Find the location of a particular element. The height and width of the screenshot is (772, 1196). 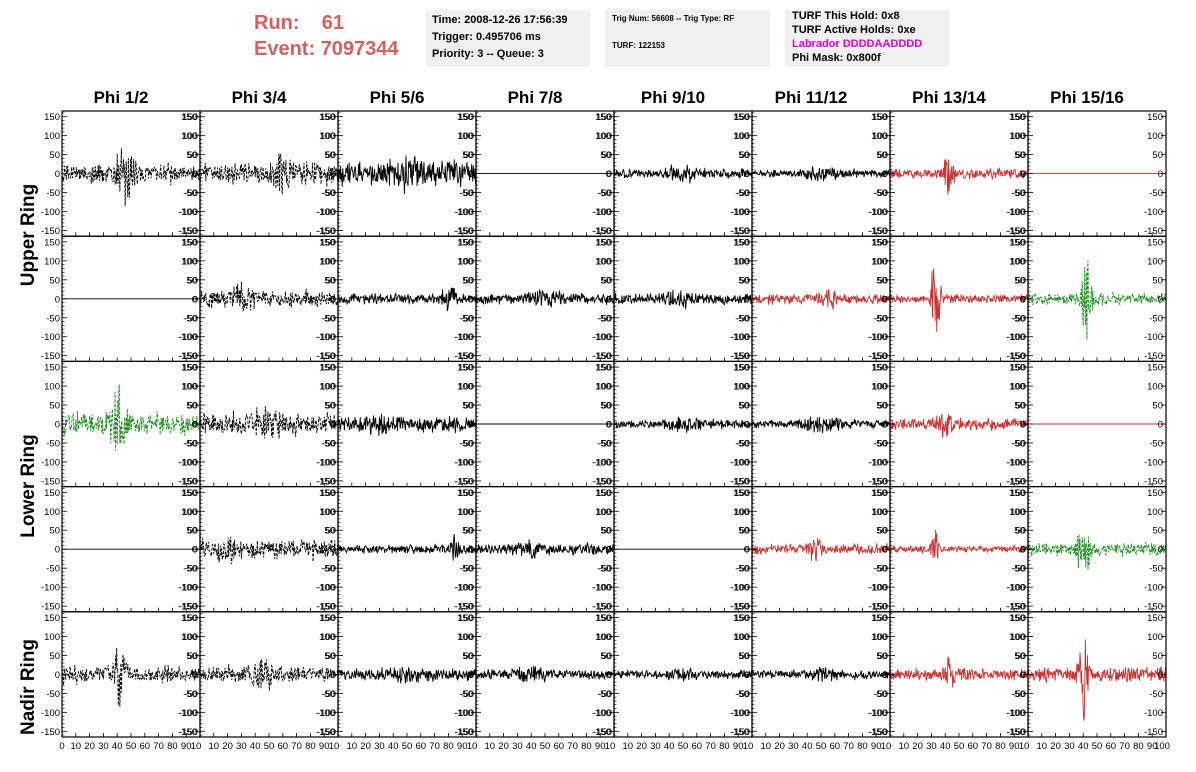

turf-this-hold-text: TURF This Hold: 0x8 is located at coordinates (846, 16).